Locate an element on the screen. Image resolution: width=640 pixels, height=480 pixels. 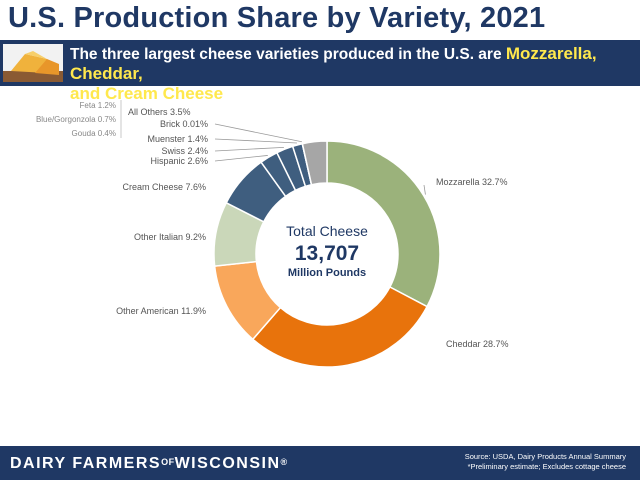
slice-cheddar is located at coordinates (340, 327).